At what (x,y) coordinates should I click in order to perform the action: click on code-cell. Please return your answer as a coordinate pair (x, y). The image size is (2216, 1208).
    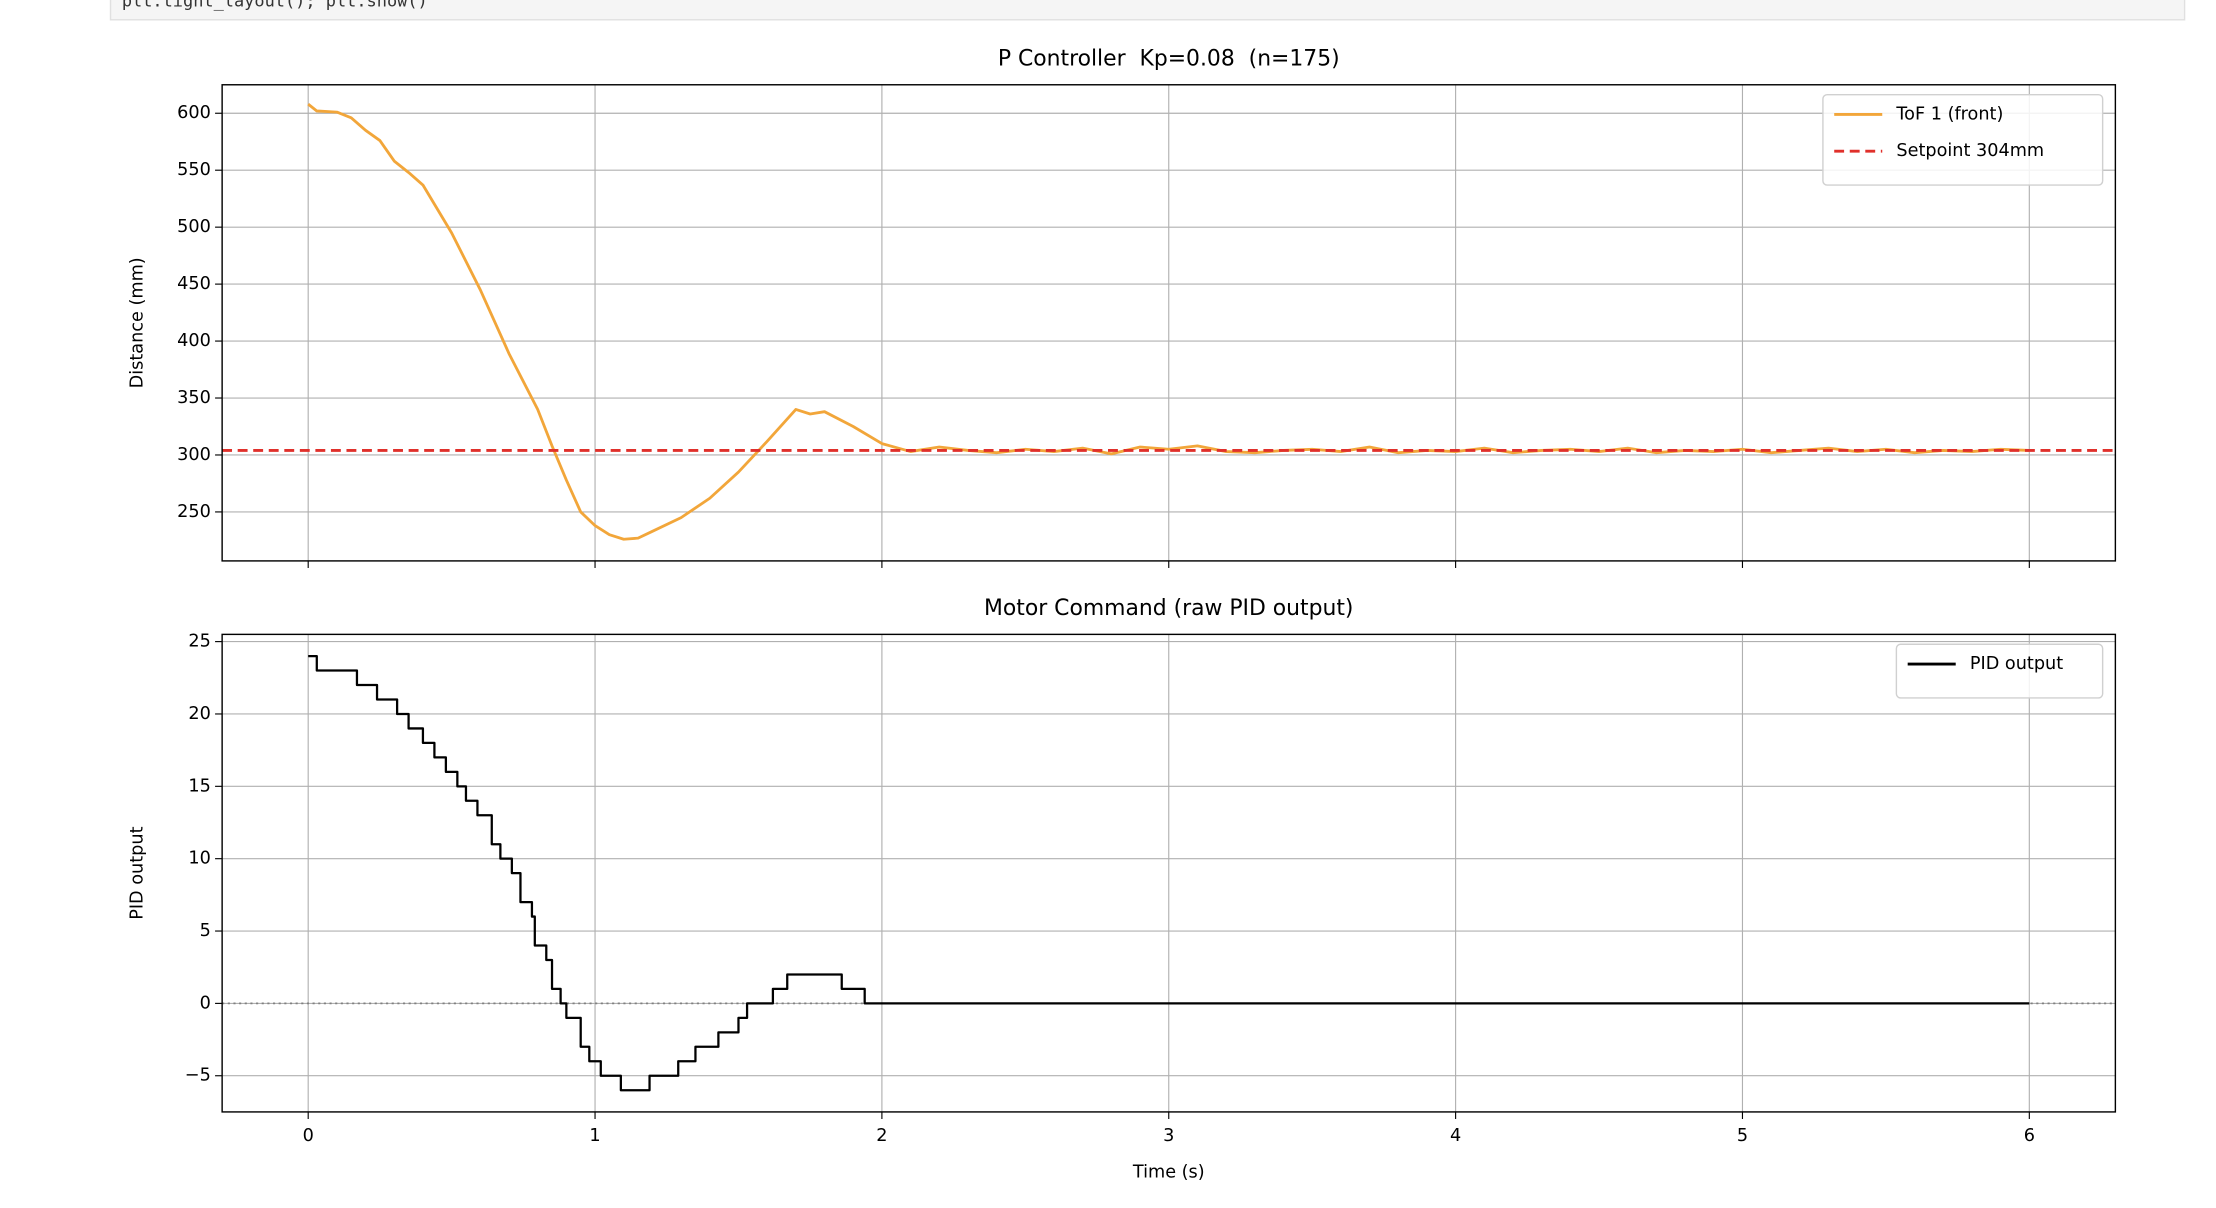
    Looking at the image, I should click on (1147, 10).